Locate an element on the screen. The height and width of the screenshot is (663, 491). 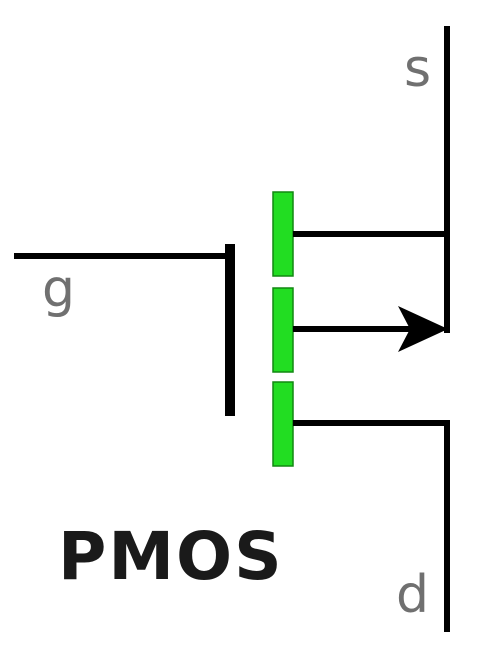
source-label: s is located at coordinates (417, 69).